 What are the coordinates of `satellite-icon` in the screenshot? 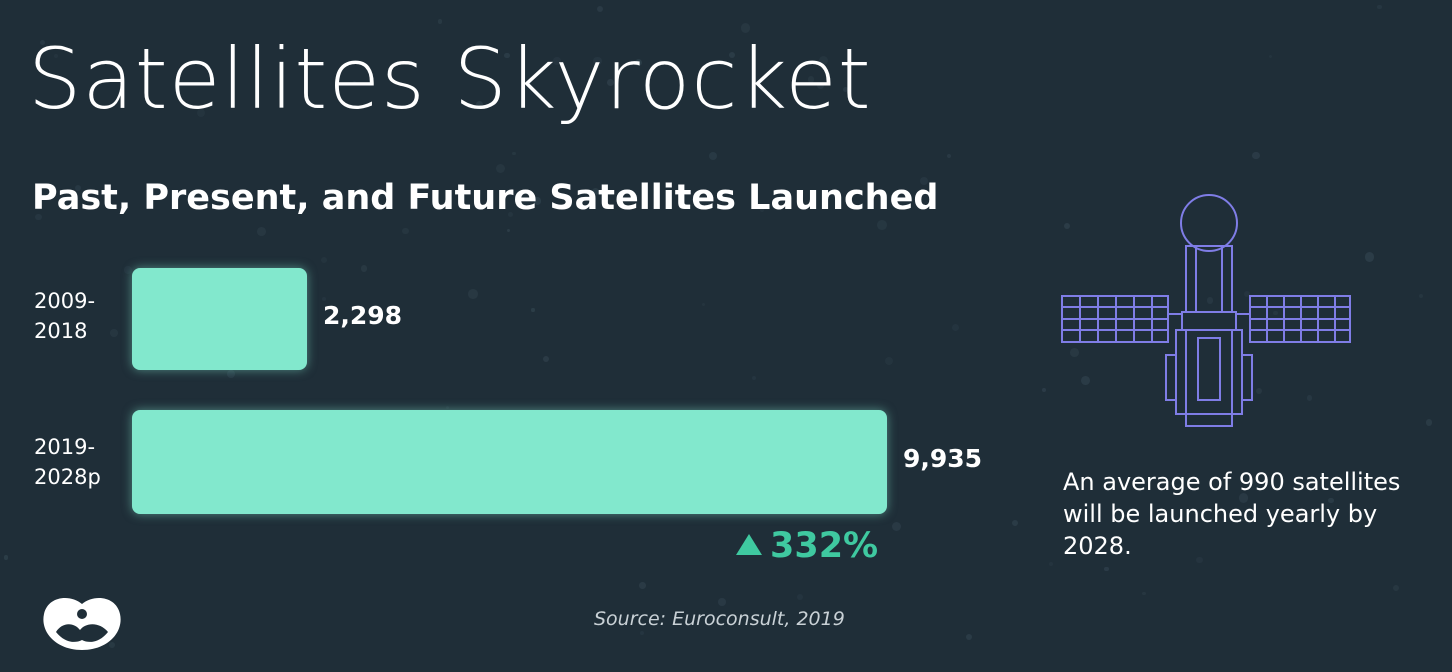 It's located at (1206, 310).